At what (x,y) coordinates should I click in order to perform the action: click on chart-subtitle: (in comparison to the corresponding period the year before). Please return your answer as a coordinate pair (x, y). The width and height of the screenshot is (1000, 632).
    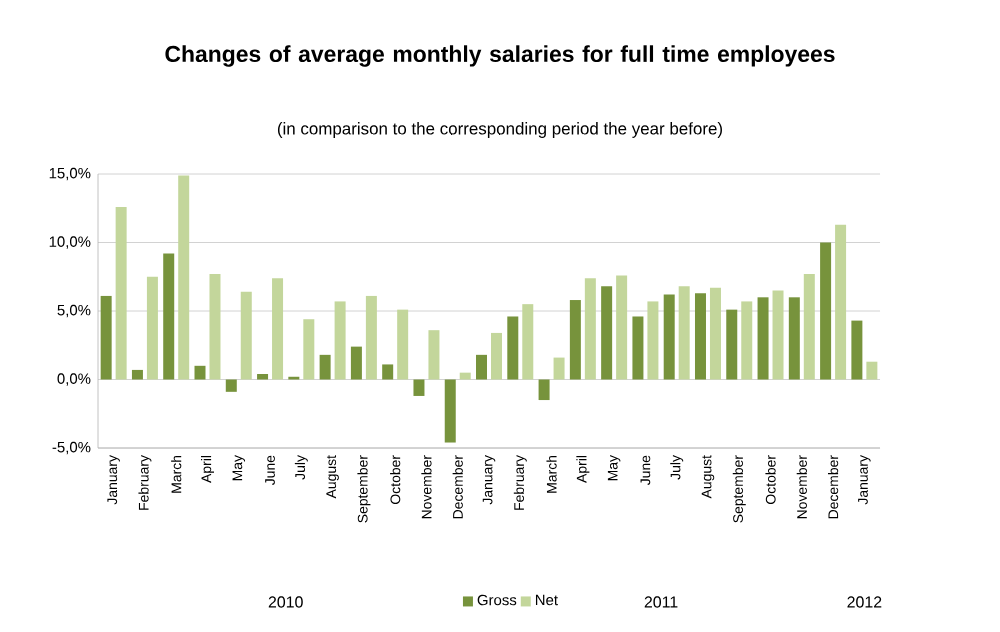
    Looking at the image, I should click on (499, 130).